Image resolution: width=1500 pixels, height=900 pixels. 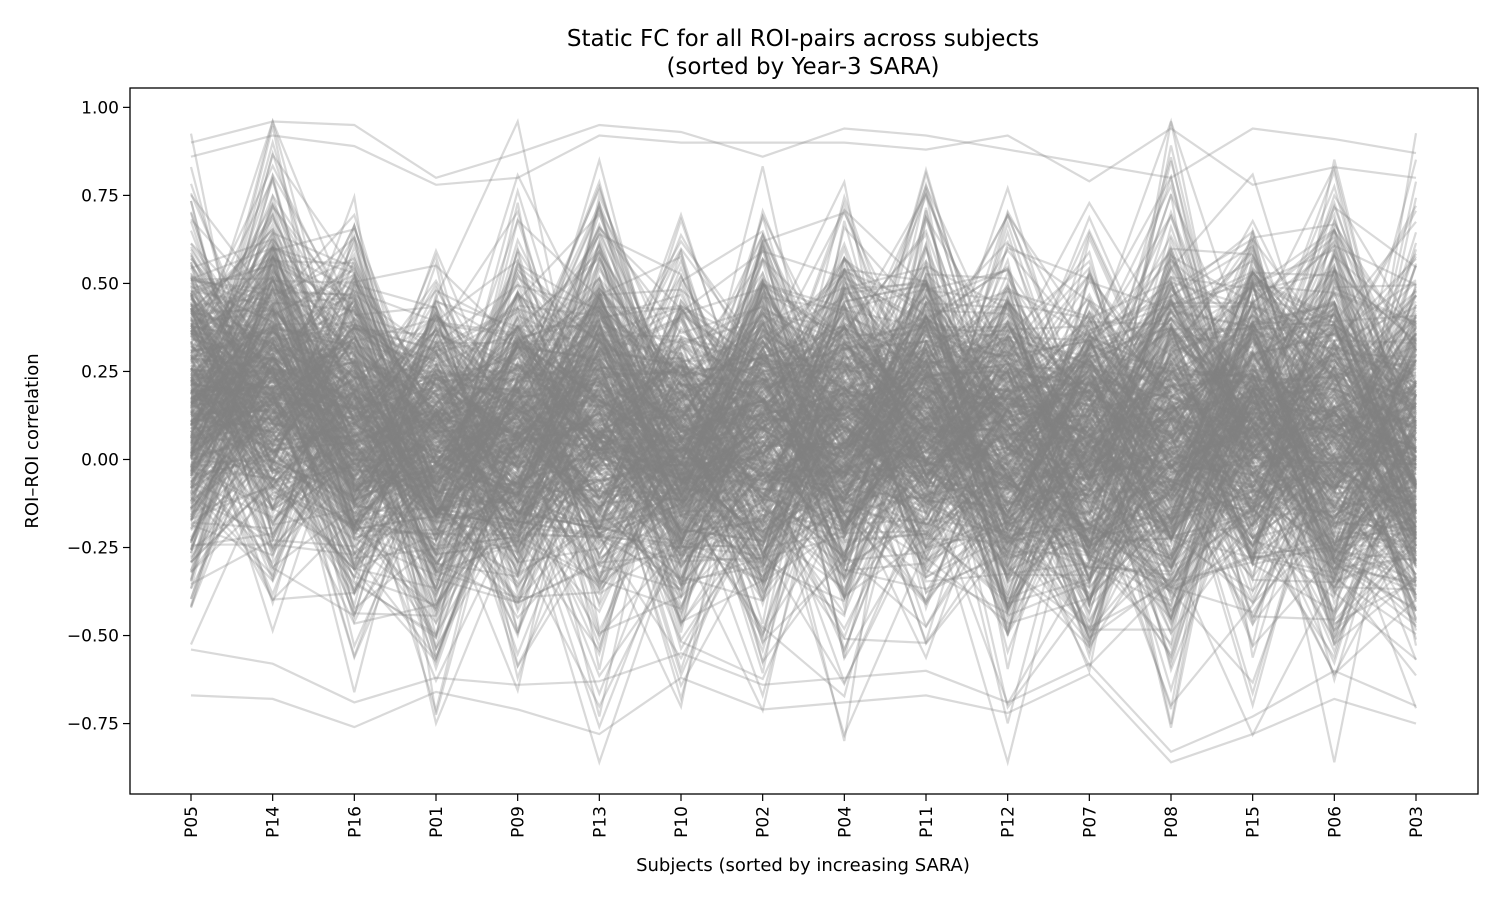 What do you see at coordinates (1254, 822) in the screenshot?
I see `x-tick-label: P15` at bounding box center [1254, 822].